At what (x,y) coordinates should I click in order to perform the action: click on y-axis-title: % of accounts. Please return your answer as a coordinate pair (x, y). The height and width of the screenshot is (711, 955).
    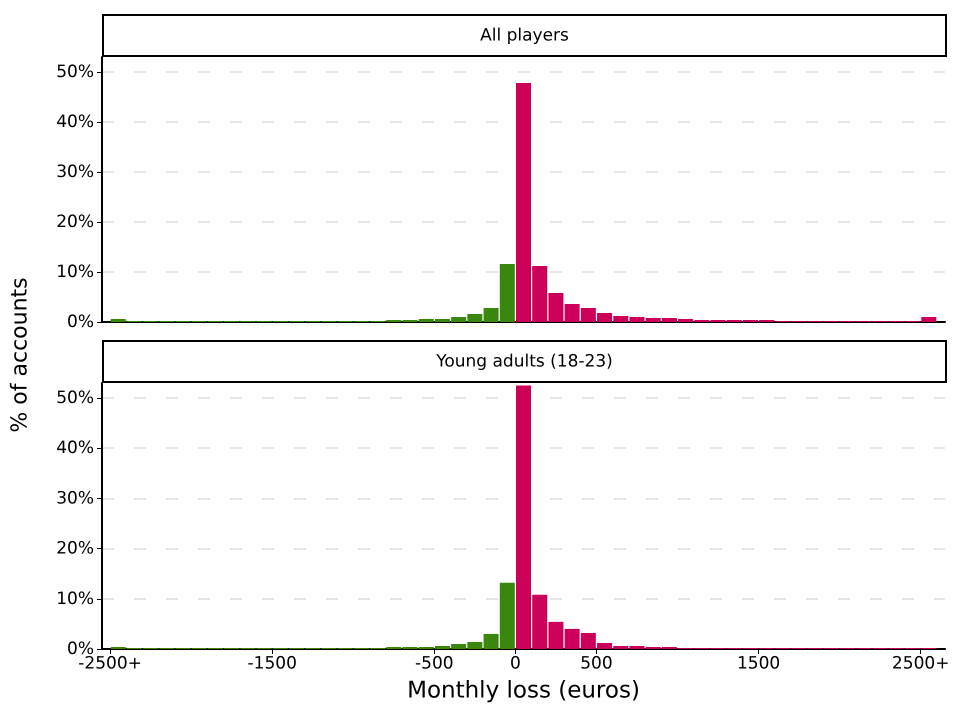
    Looking at the image, I should click on (20, 355).